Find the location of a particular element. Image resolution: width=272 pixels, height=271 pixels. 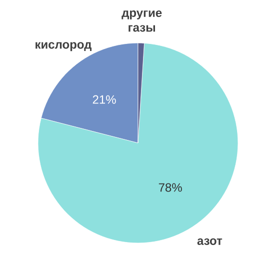

slice-label: кислород is located at coordinates (64, 47).